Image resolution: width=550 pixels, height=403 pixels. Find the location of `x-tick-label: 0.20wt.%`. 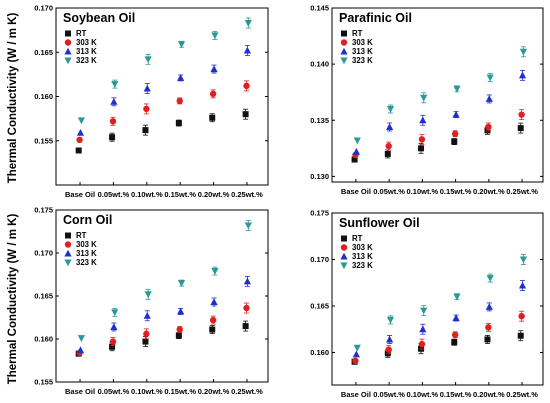

x-tick-label: 0.20wt.% is located at coordinates (214, 194).